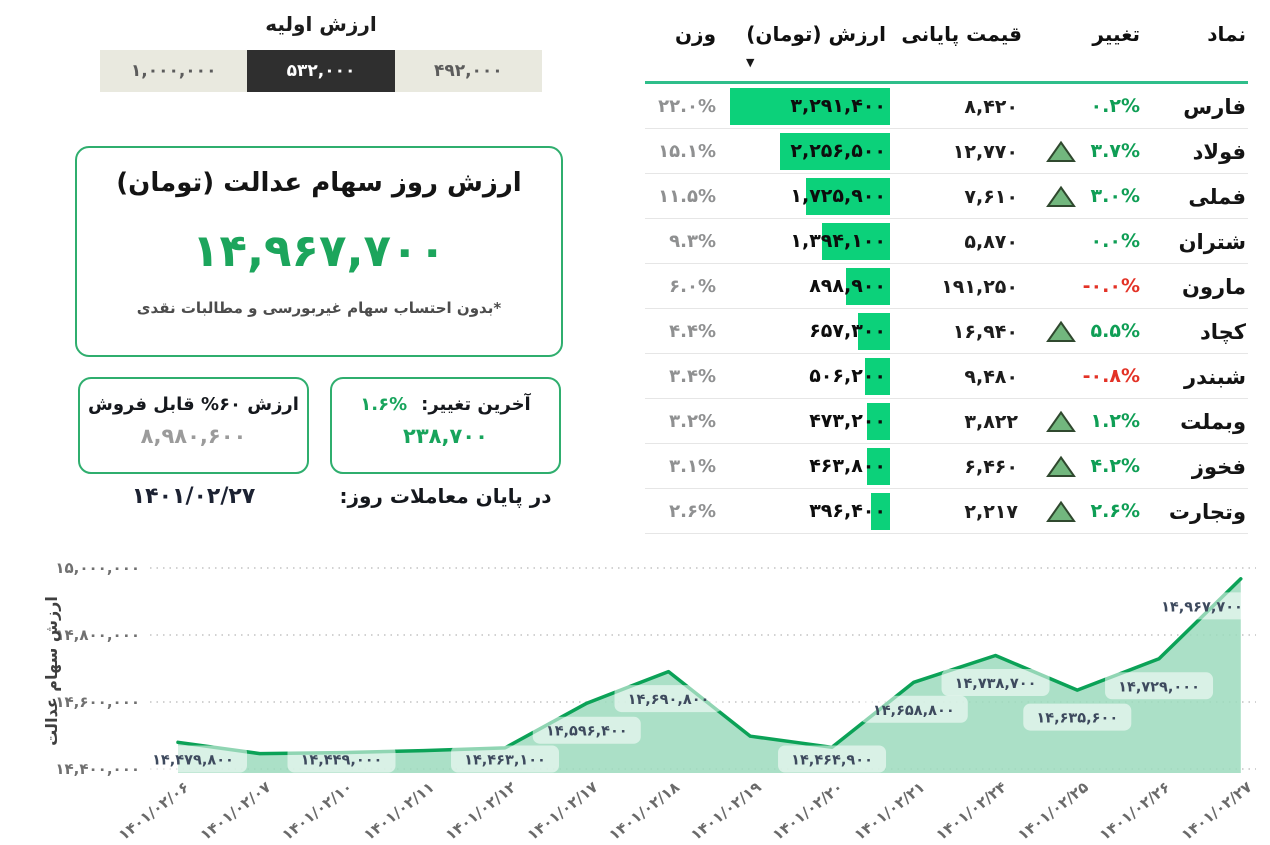  Describe the element at coordinates (991, 106) in the screenshot. I see `close-price: ۸,۴۲۰` at that location.